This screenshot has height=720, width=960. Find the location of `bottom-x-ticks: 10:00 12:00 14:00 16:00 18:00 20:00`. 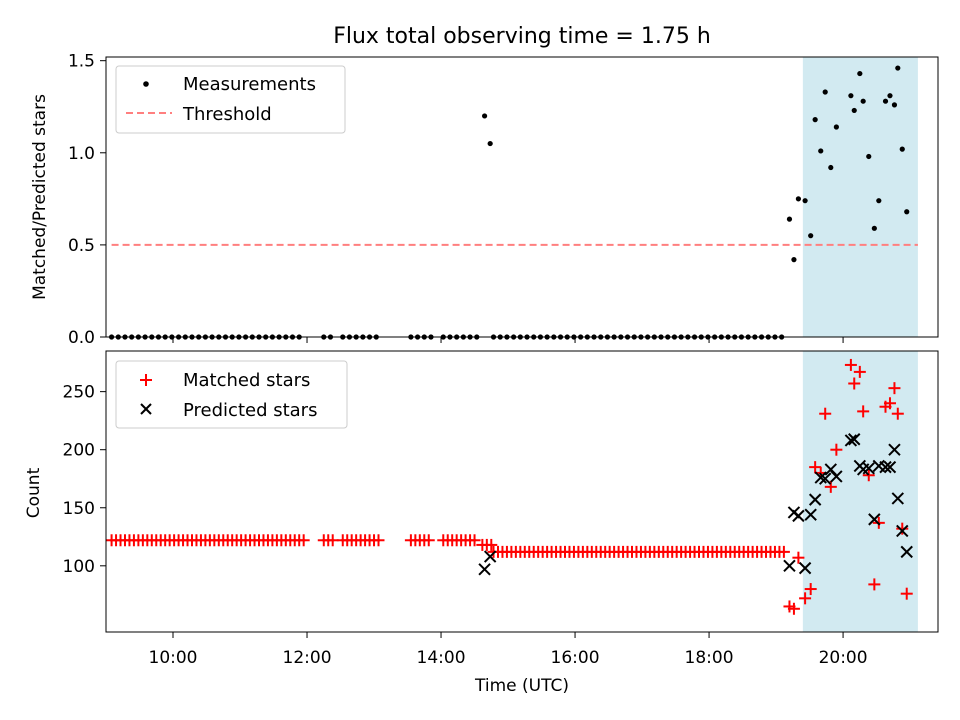

bottom-x-ticks: 10:00 12:00 14:00 16:00 18:00 20:00 is located at coordinates (508, 650).